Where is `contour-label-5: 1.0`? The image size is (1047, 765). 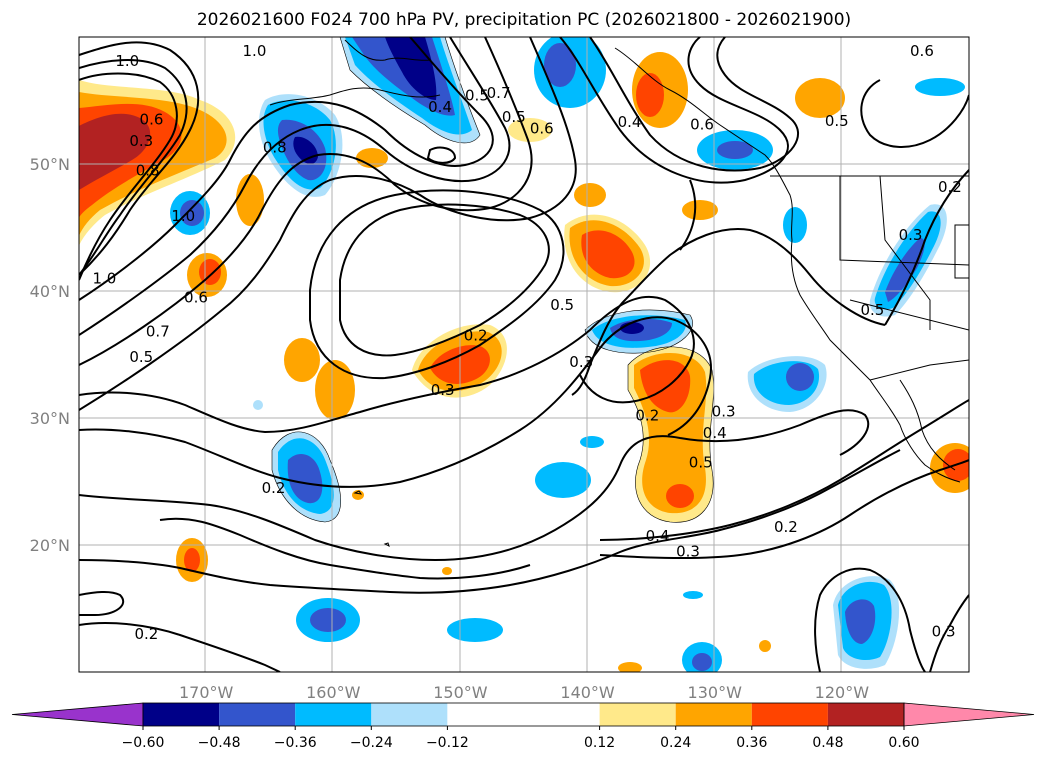 contour-label-5: 1.0 is located at coordinates (255, 51).